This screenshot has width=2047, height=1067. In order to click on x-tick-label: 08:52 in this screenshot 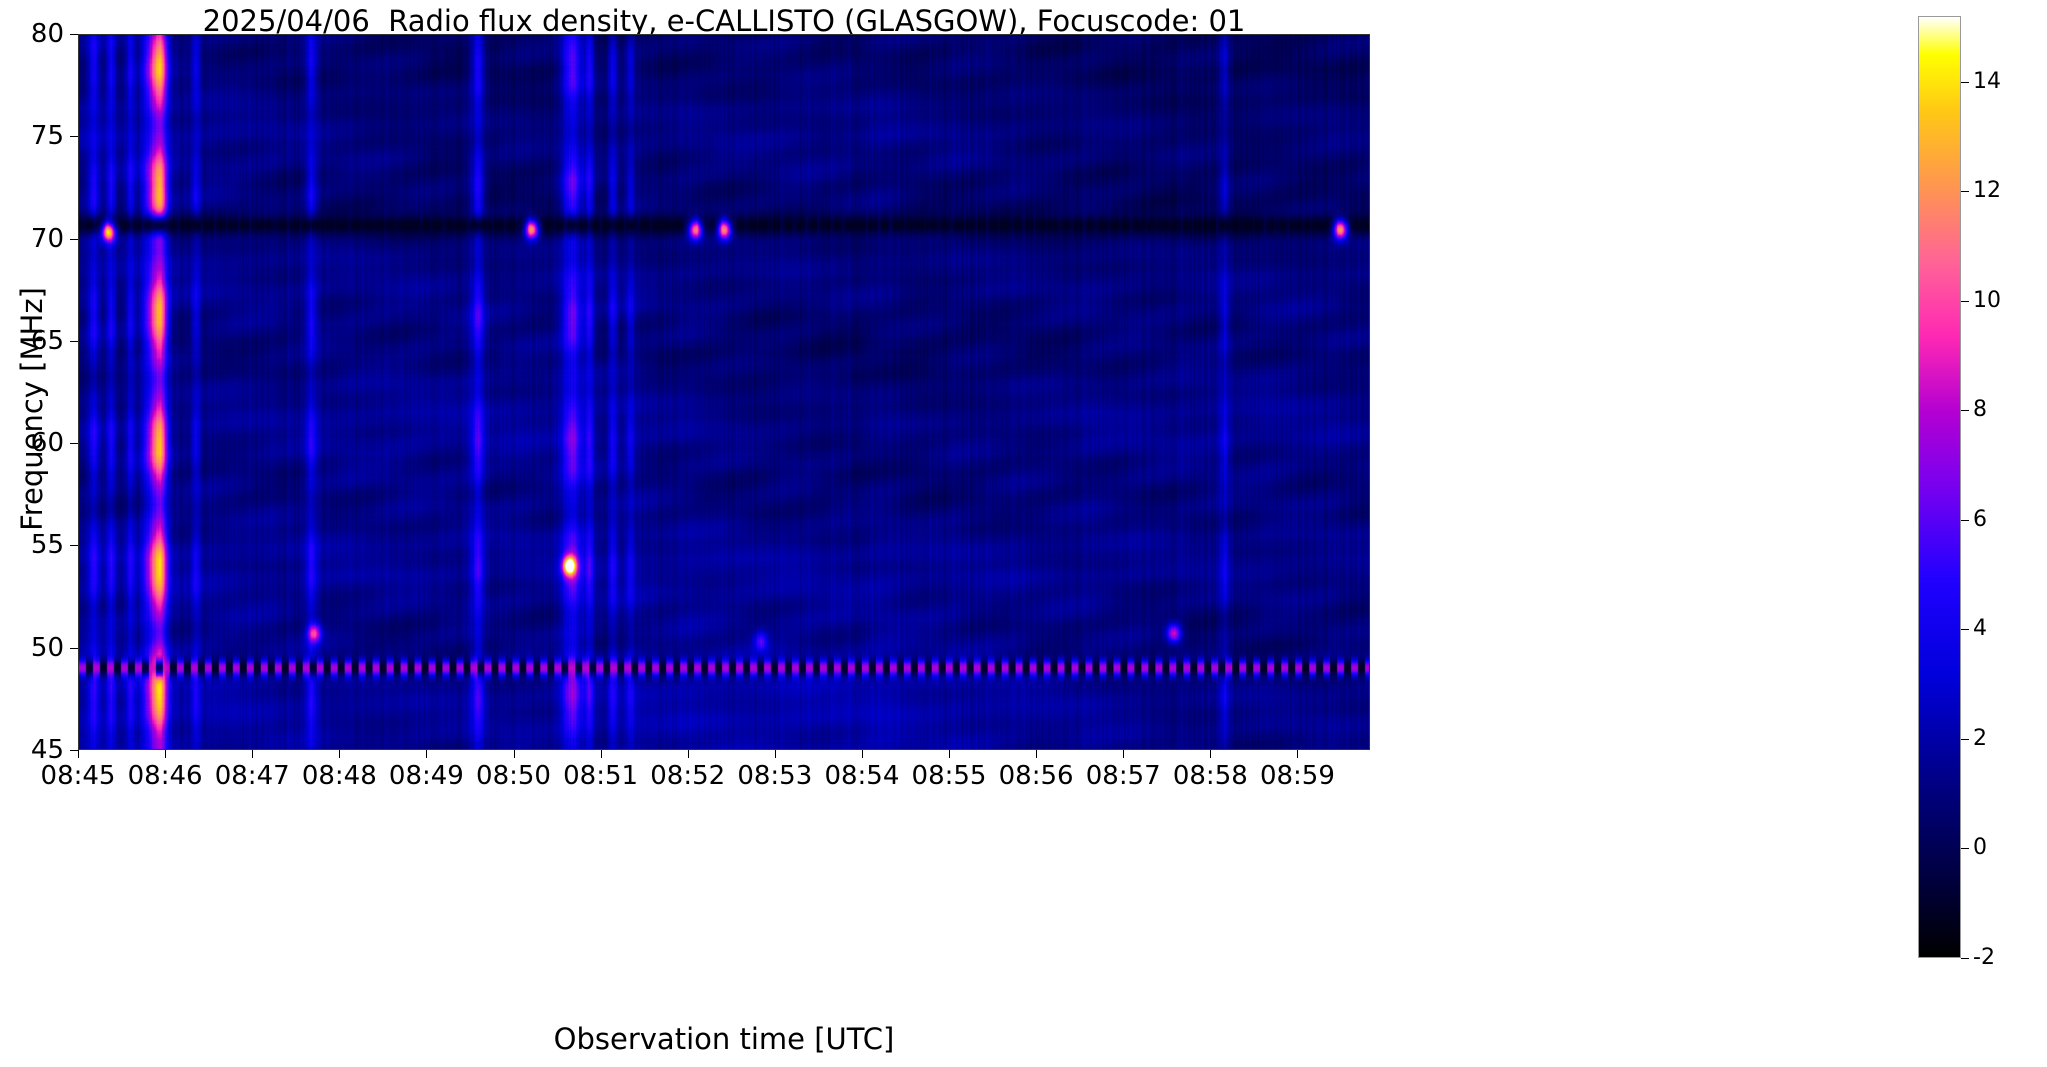, I will do `click(688, 776)`.